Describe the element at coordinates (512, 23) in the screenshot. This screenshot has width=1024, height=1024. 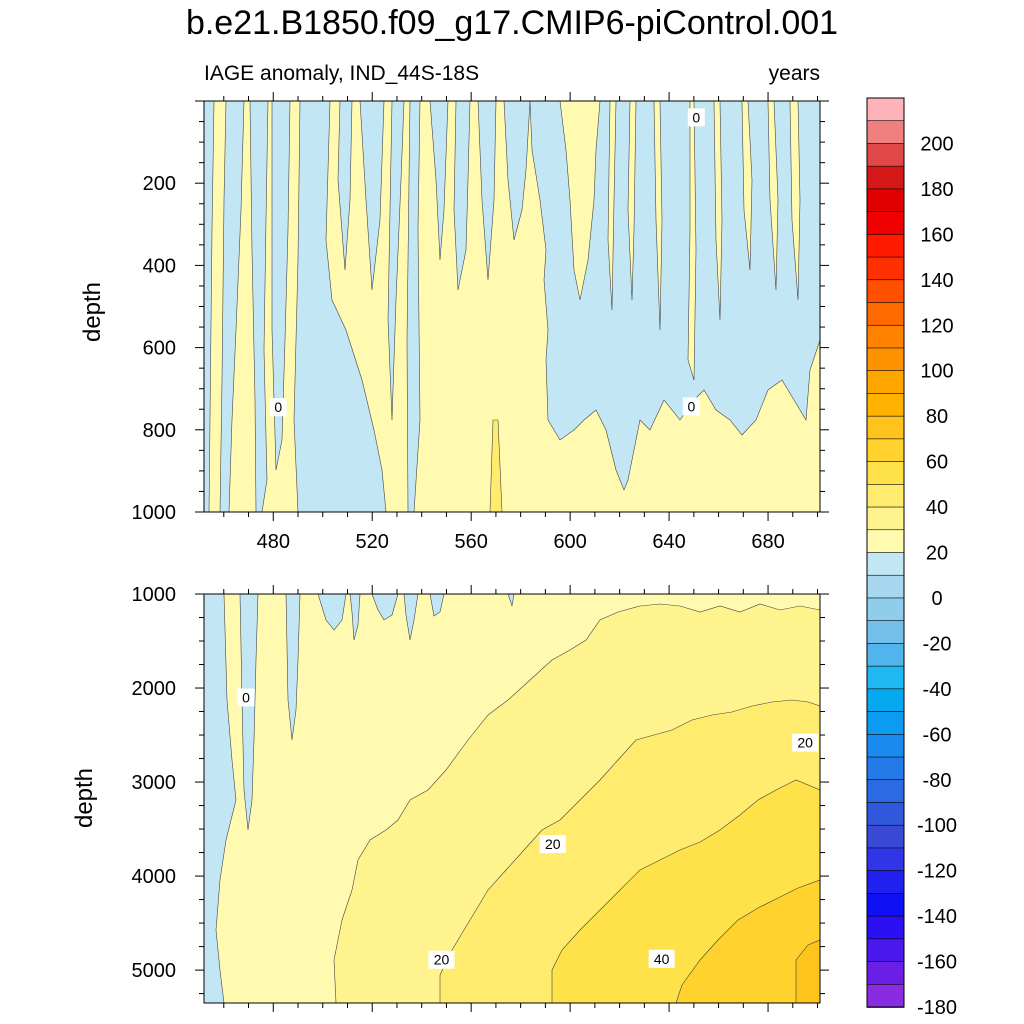
I see `chart-title: b.e21.B1850.f09_g17.CMIP6-piControl.001` at that location.